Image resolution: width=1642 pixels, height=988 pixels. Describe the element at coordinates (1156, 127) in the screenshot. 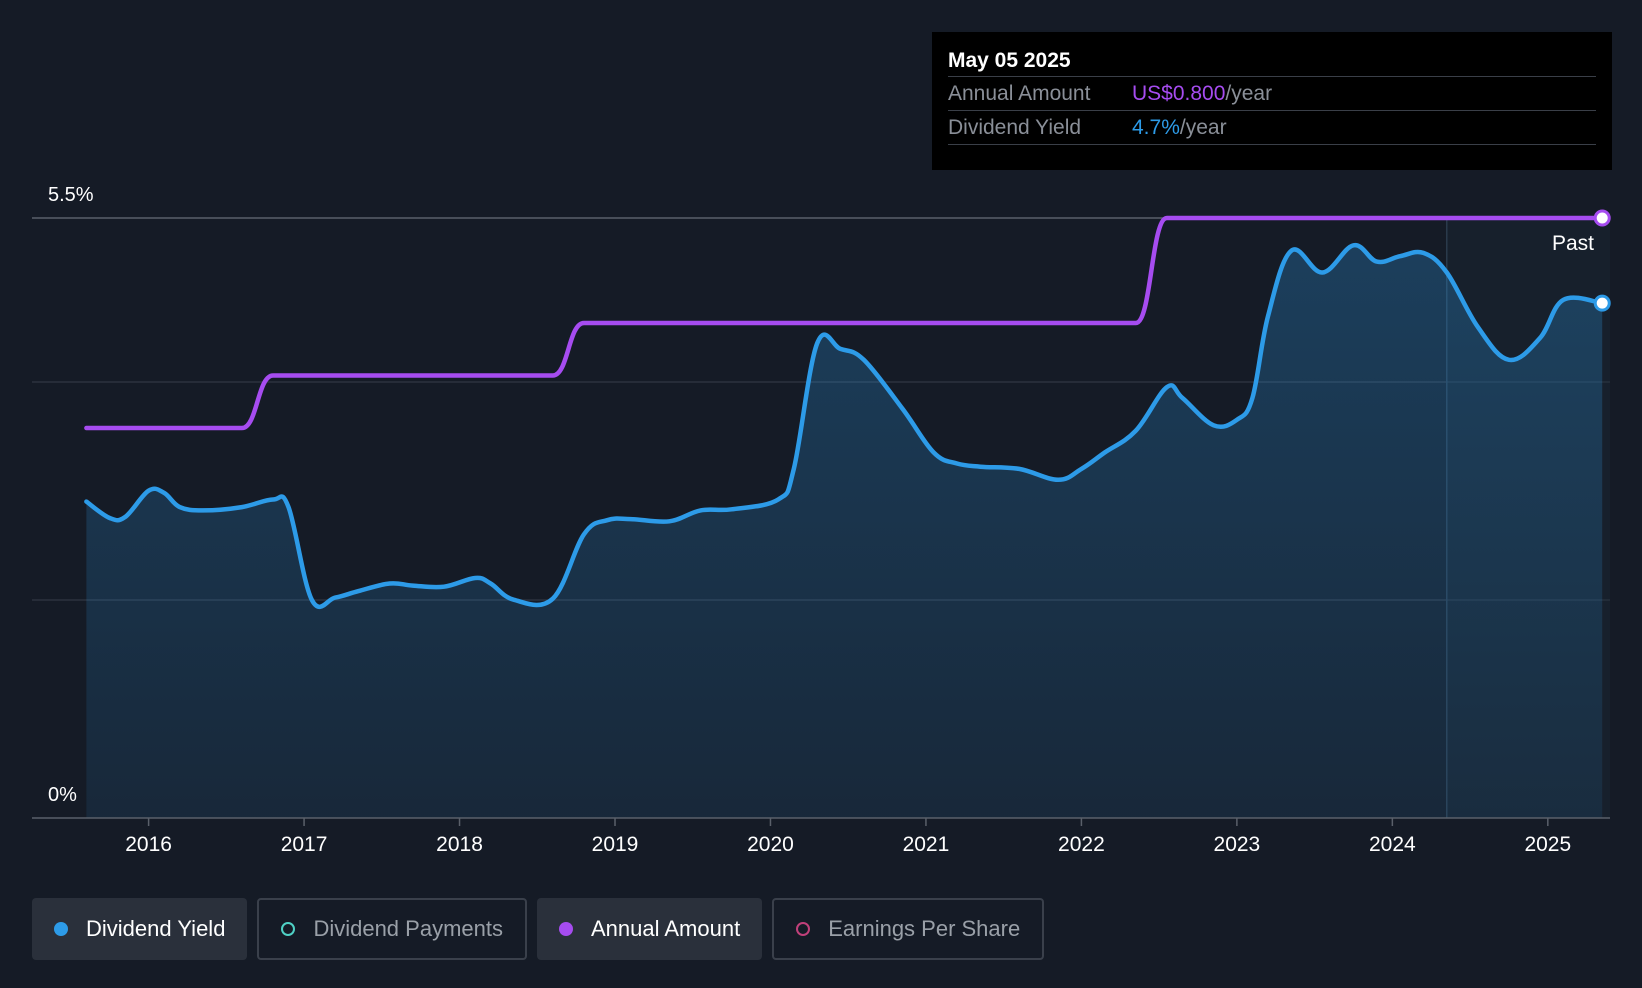

I see `tooltip-dividend-yield-value: 4.7%` at that location.